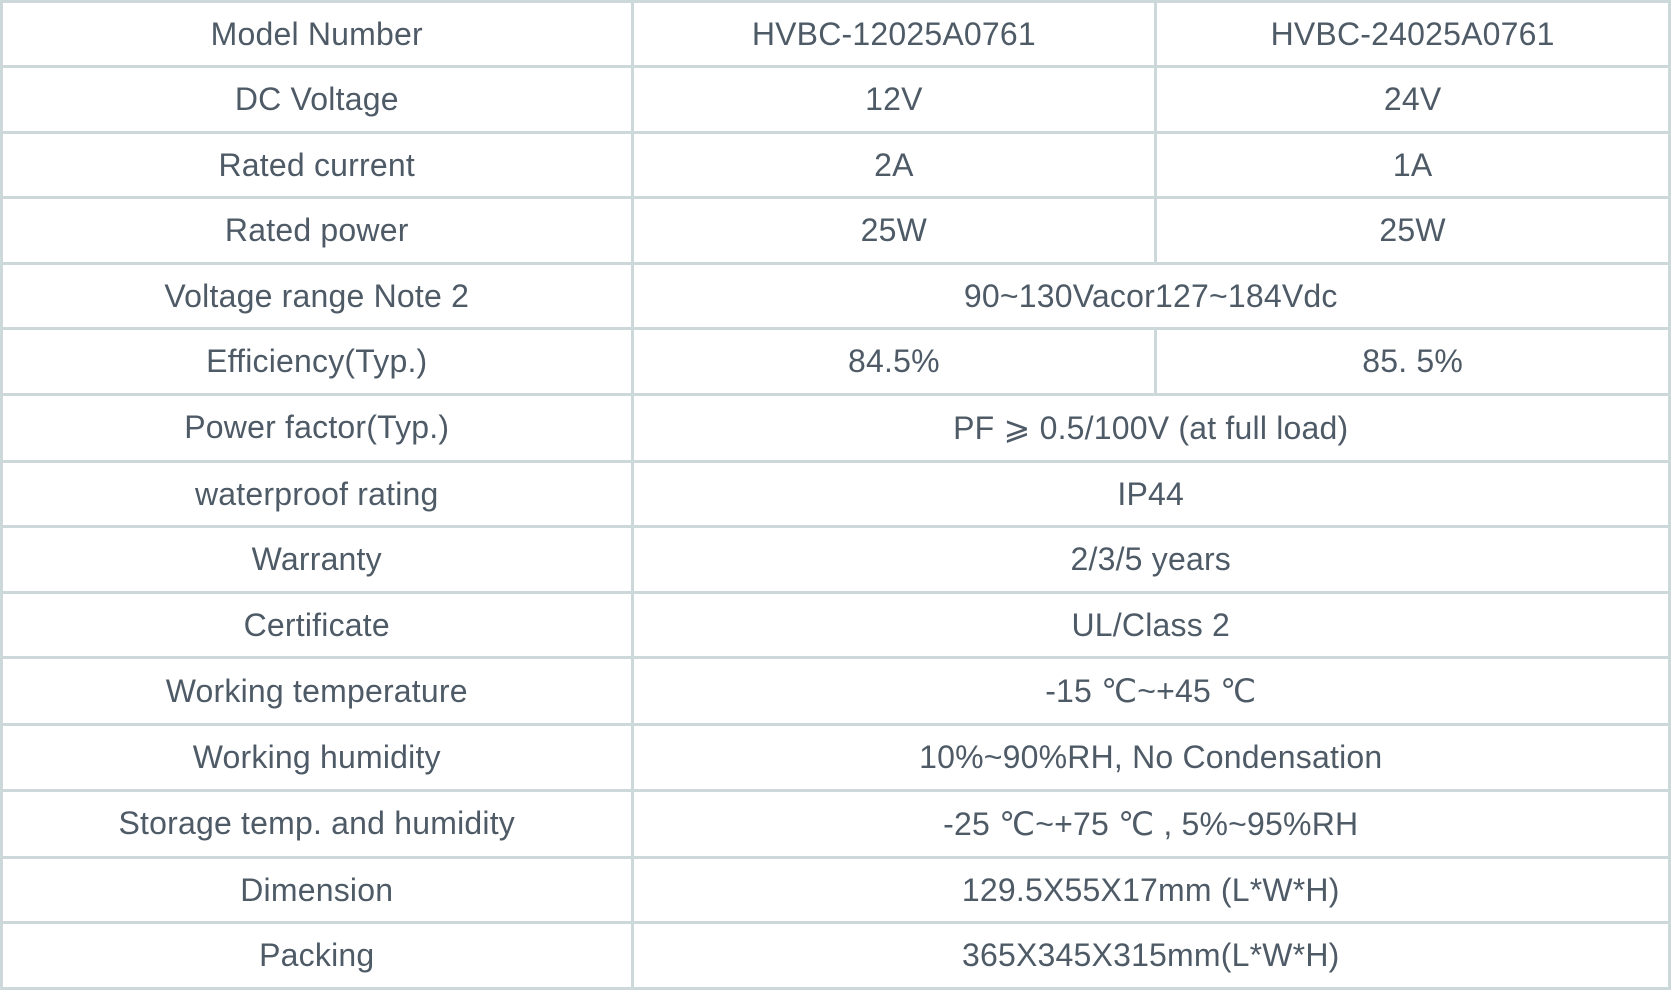 The image size is (1671, 990). I want to click on spec-label: Model Number, so click(317, 34).